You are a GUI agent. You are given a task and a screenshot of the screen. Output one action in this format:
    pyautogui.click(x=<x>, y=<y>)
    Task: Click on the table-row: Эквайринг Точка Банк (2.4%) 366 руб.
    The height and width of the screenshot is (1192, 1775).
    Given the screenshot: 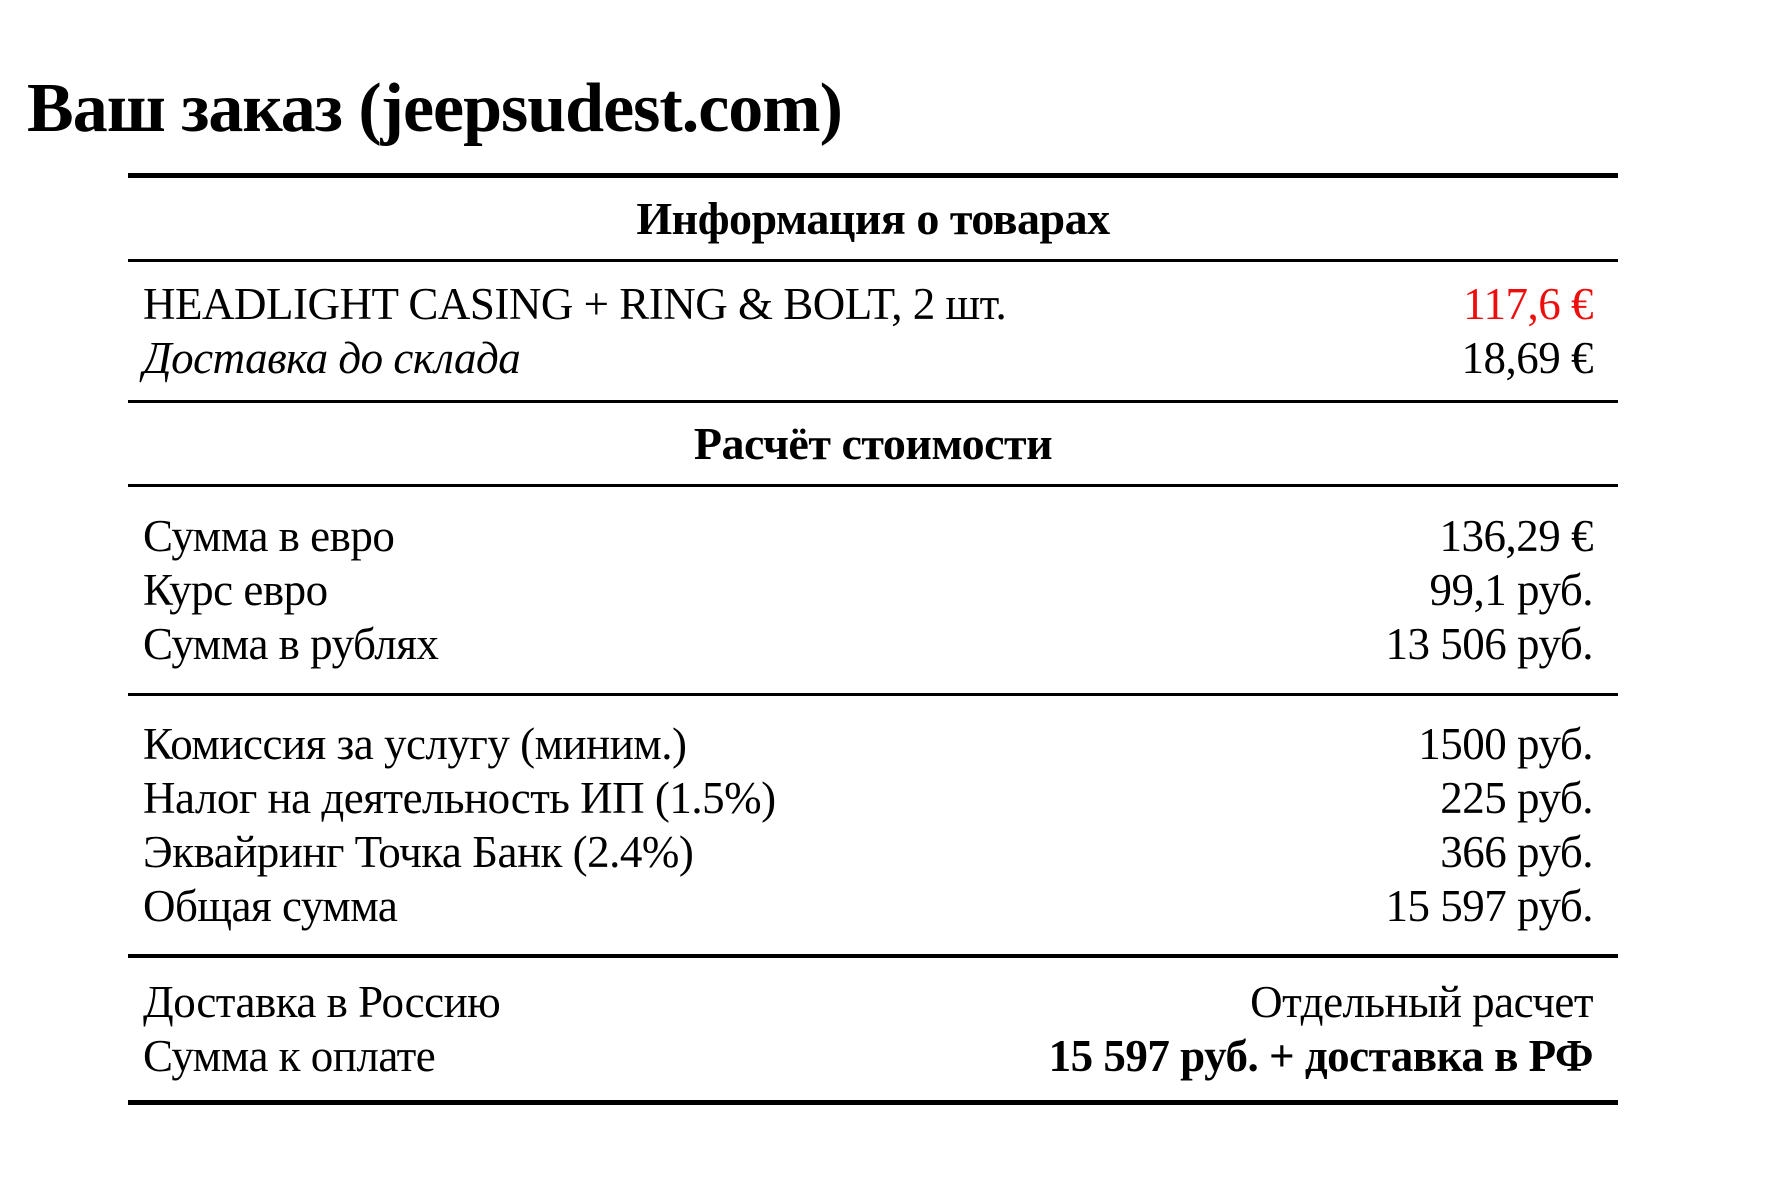 What is the action you would take?
    pyautogui.click(x=873, y=852)
    